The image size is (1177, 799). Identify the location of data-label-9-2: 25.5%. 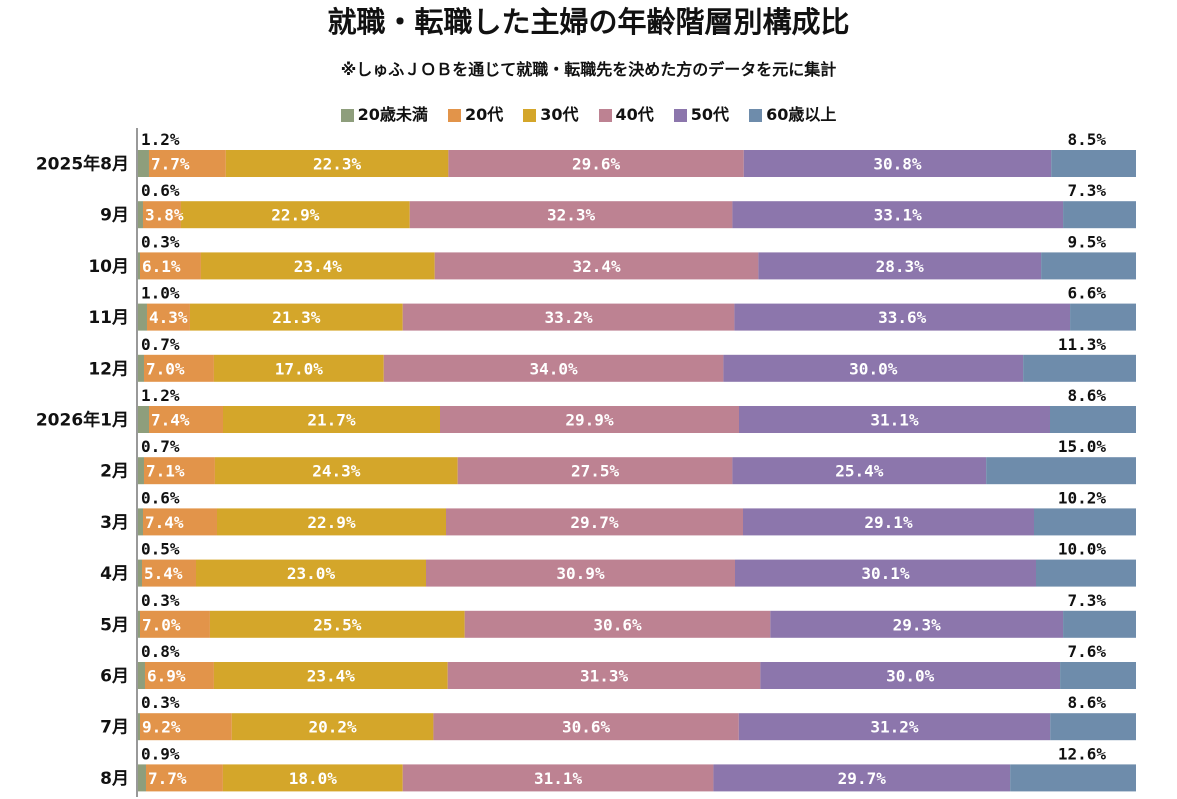
(337, 624).